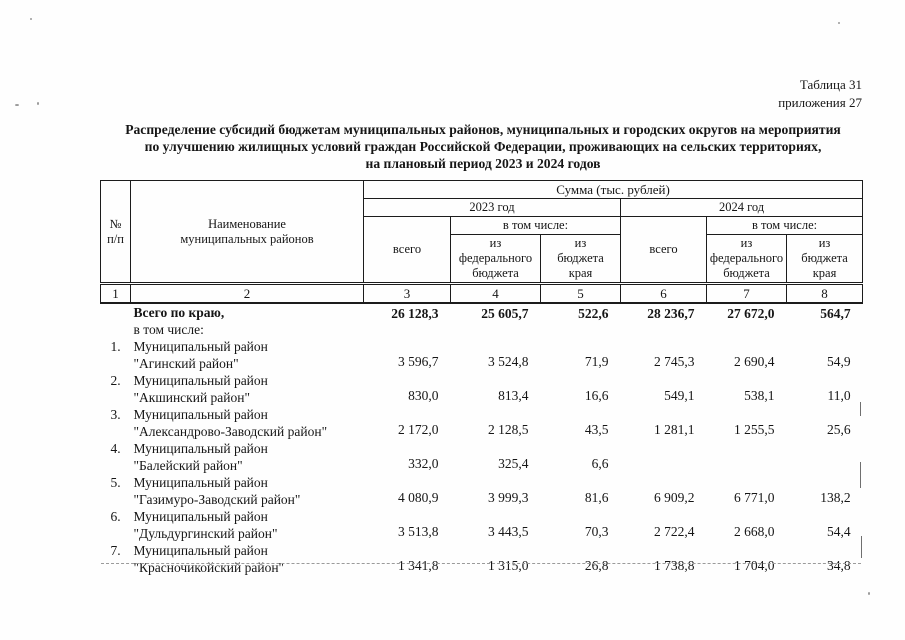  What do you see at coordinates (824, 259) in the screenshot?
I see `header-cell-krai-2024: из бюджета края` at bounding box center [824, 259].